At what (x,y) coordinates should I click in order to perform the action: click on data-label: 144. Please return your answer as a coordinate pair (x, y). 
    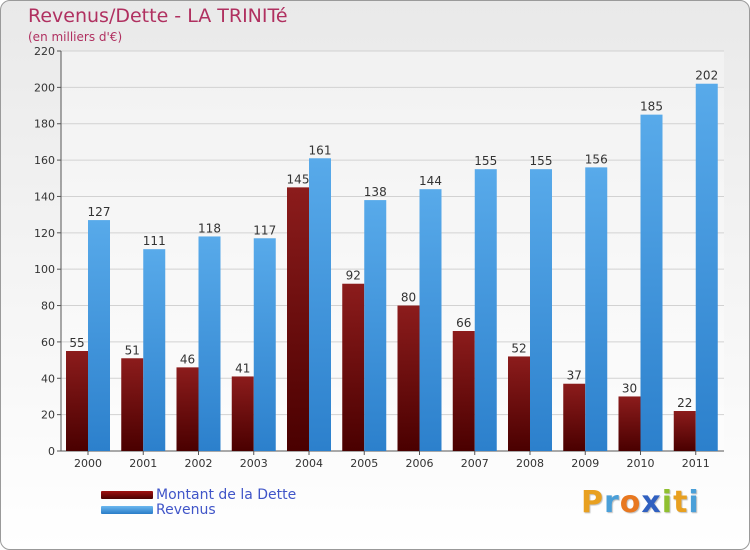
    Looking at the image, I should click on (430, 181).